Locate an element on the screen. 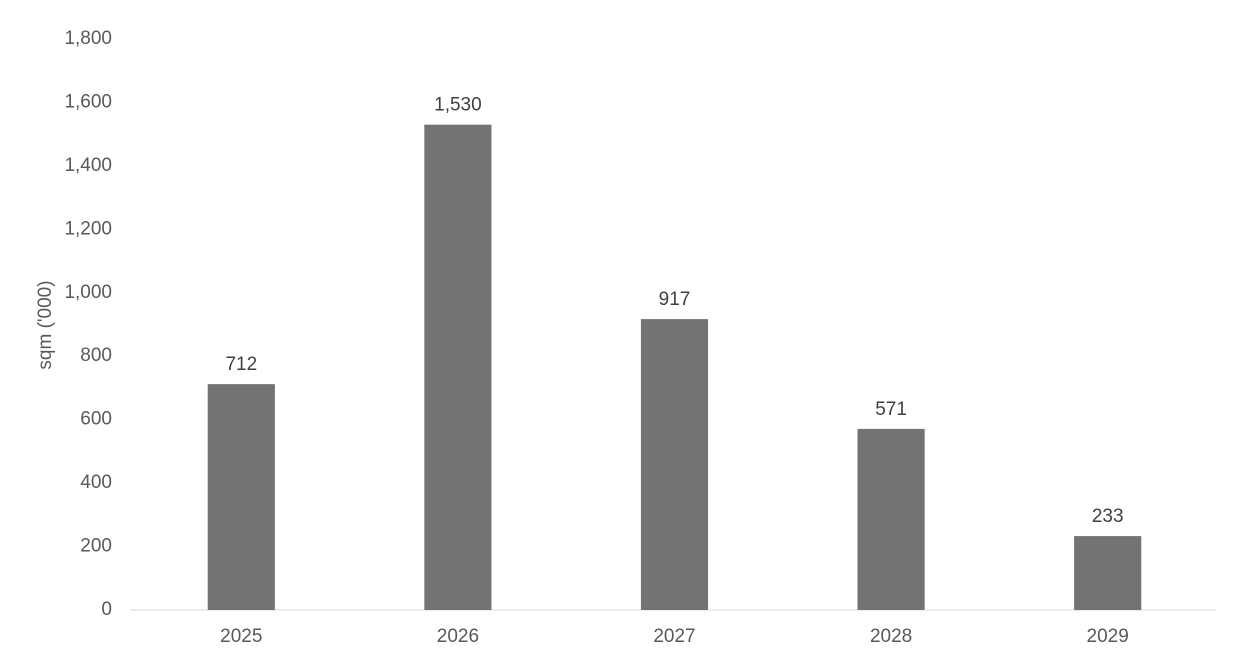  x-tick-label: 2027 is located at coordinates (674, 636).